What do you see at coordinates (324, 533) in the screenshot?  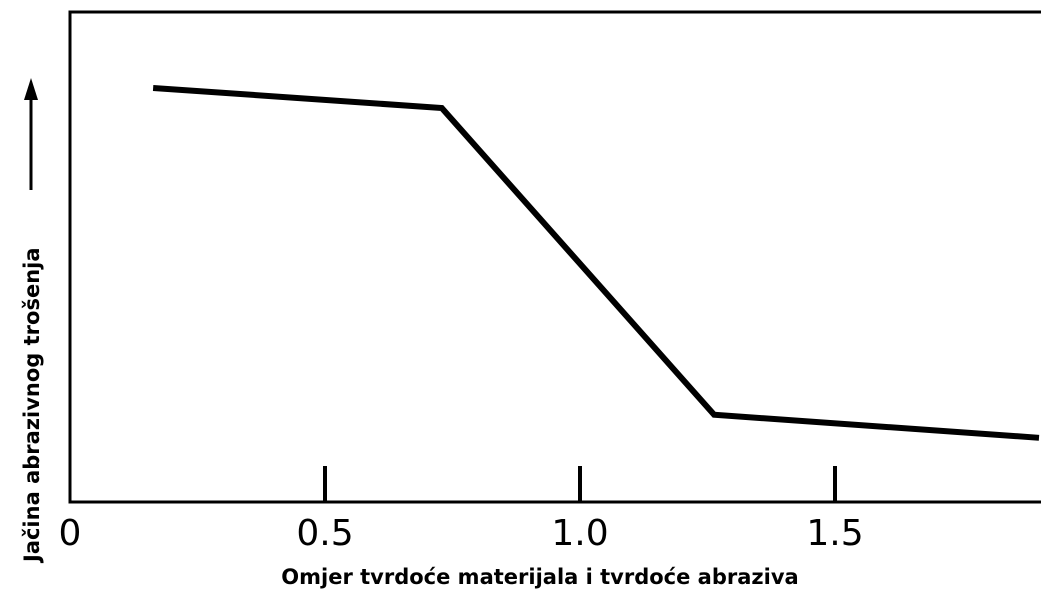 I see `x-tick-label: 0.5` at bounding box center [324, 533].